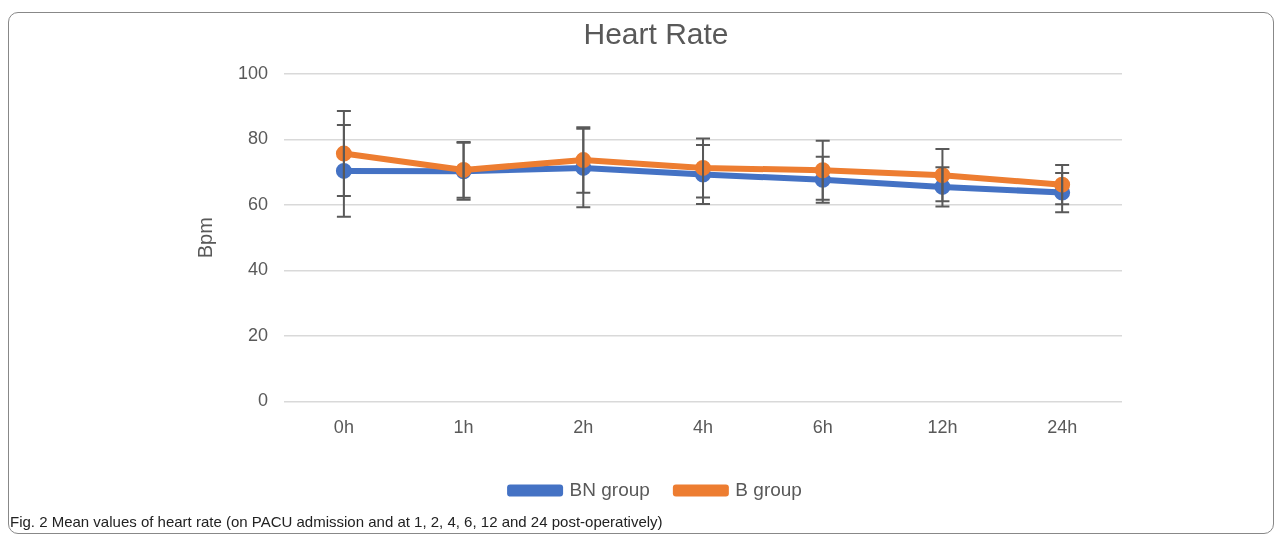  Describe the element at coordinates (463, 427) in the screenshot. I see `x-tick-label: 1h` at that location.